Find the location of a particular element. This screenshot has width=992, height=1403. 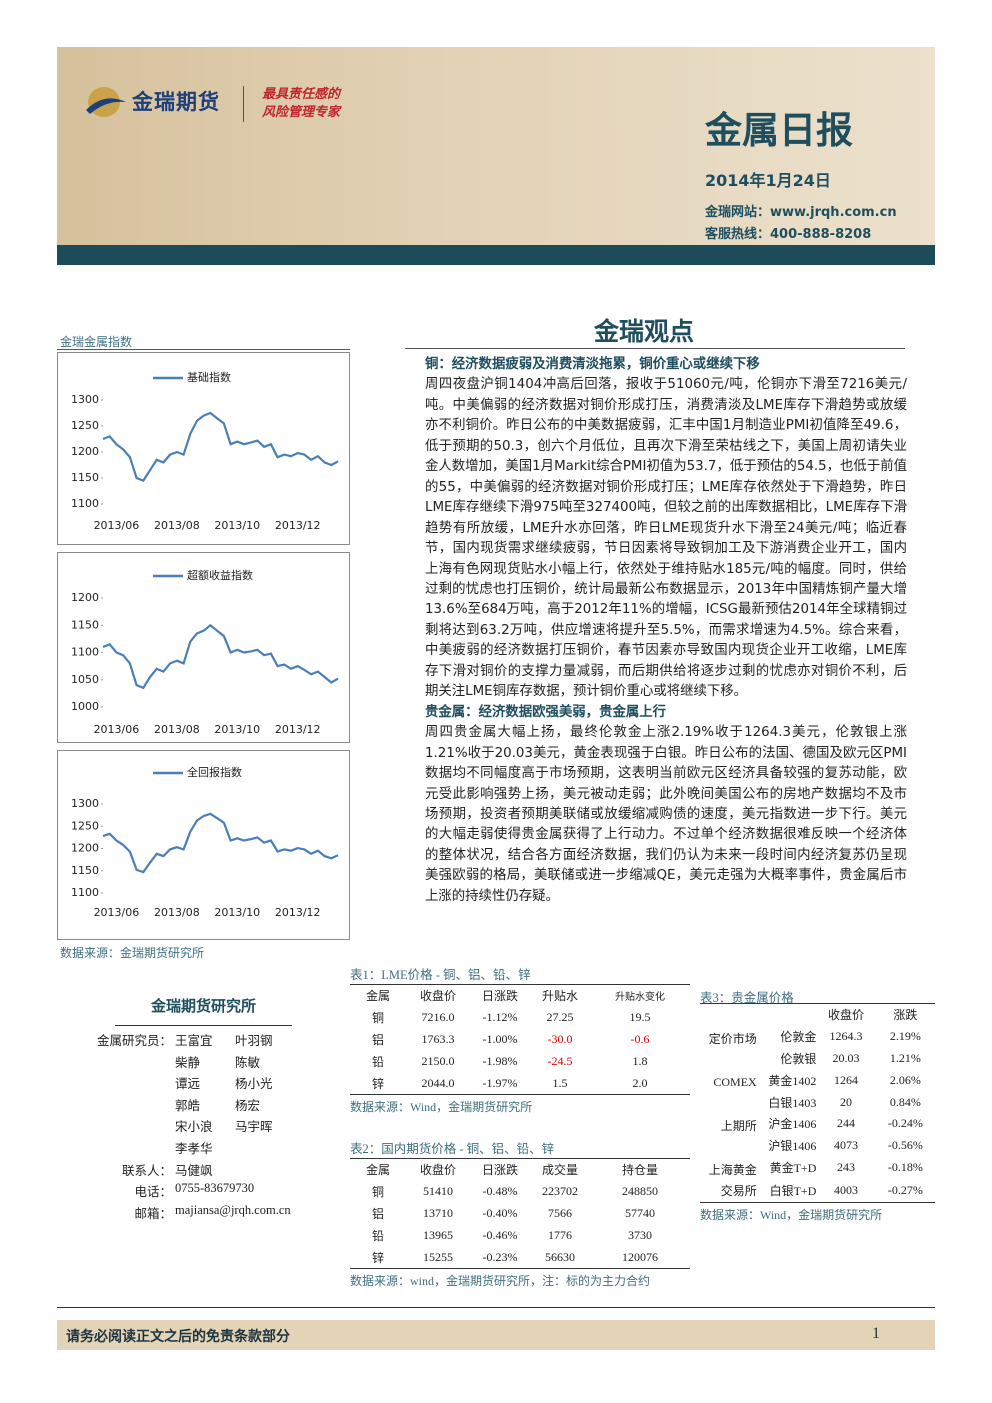

header-cell: 成交量 is located at coordinates (559, 1170).